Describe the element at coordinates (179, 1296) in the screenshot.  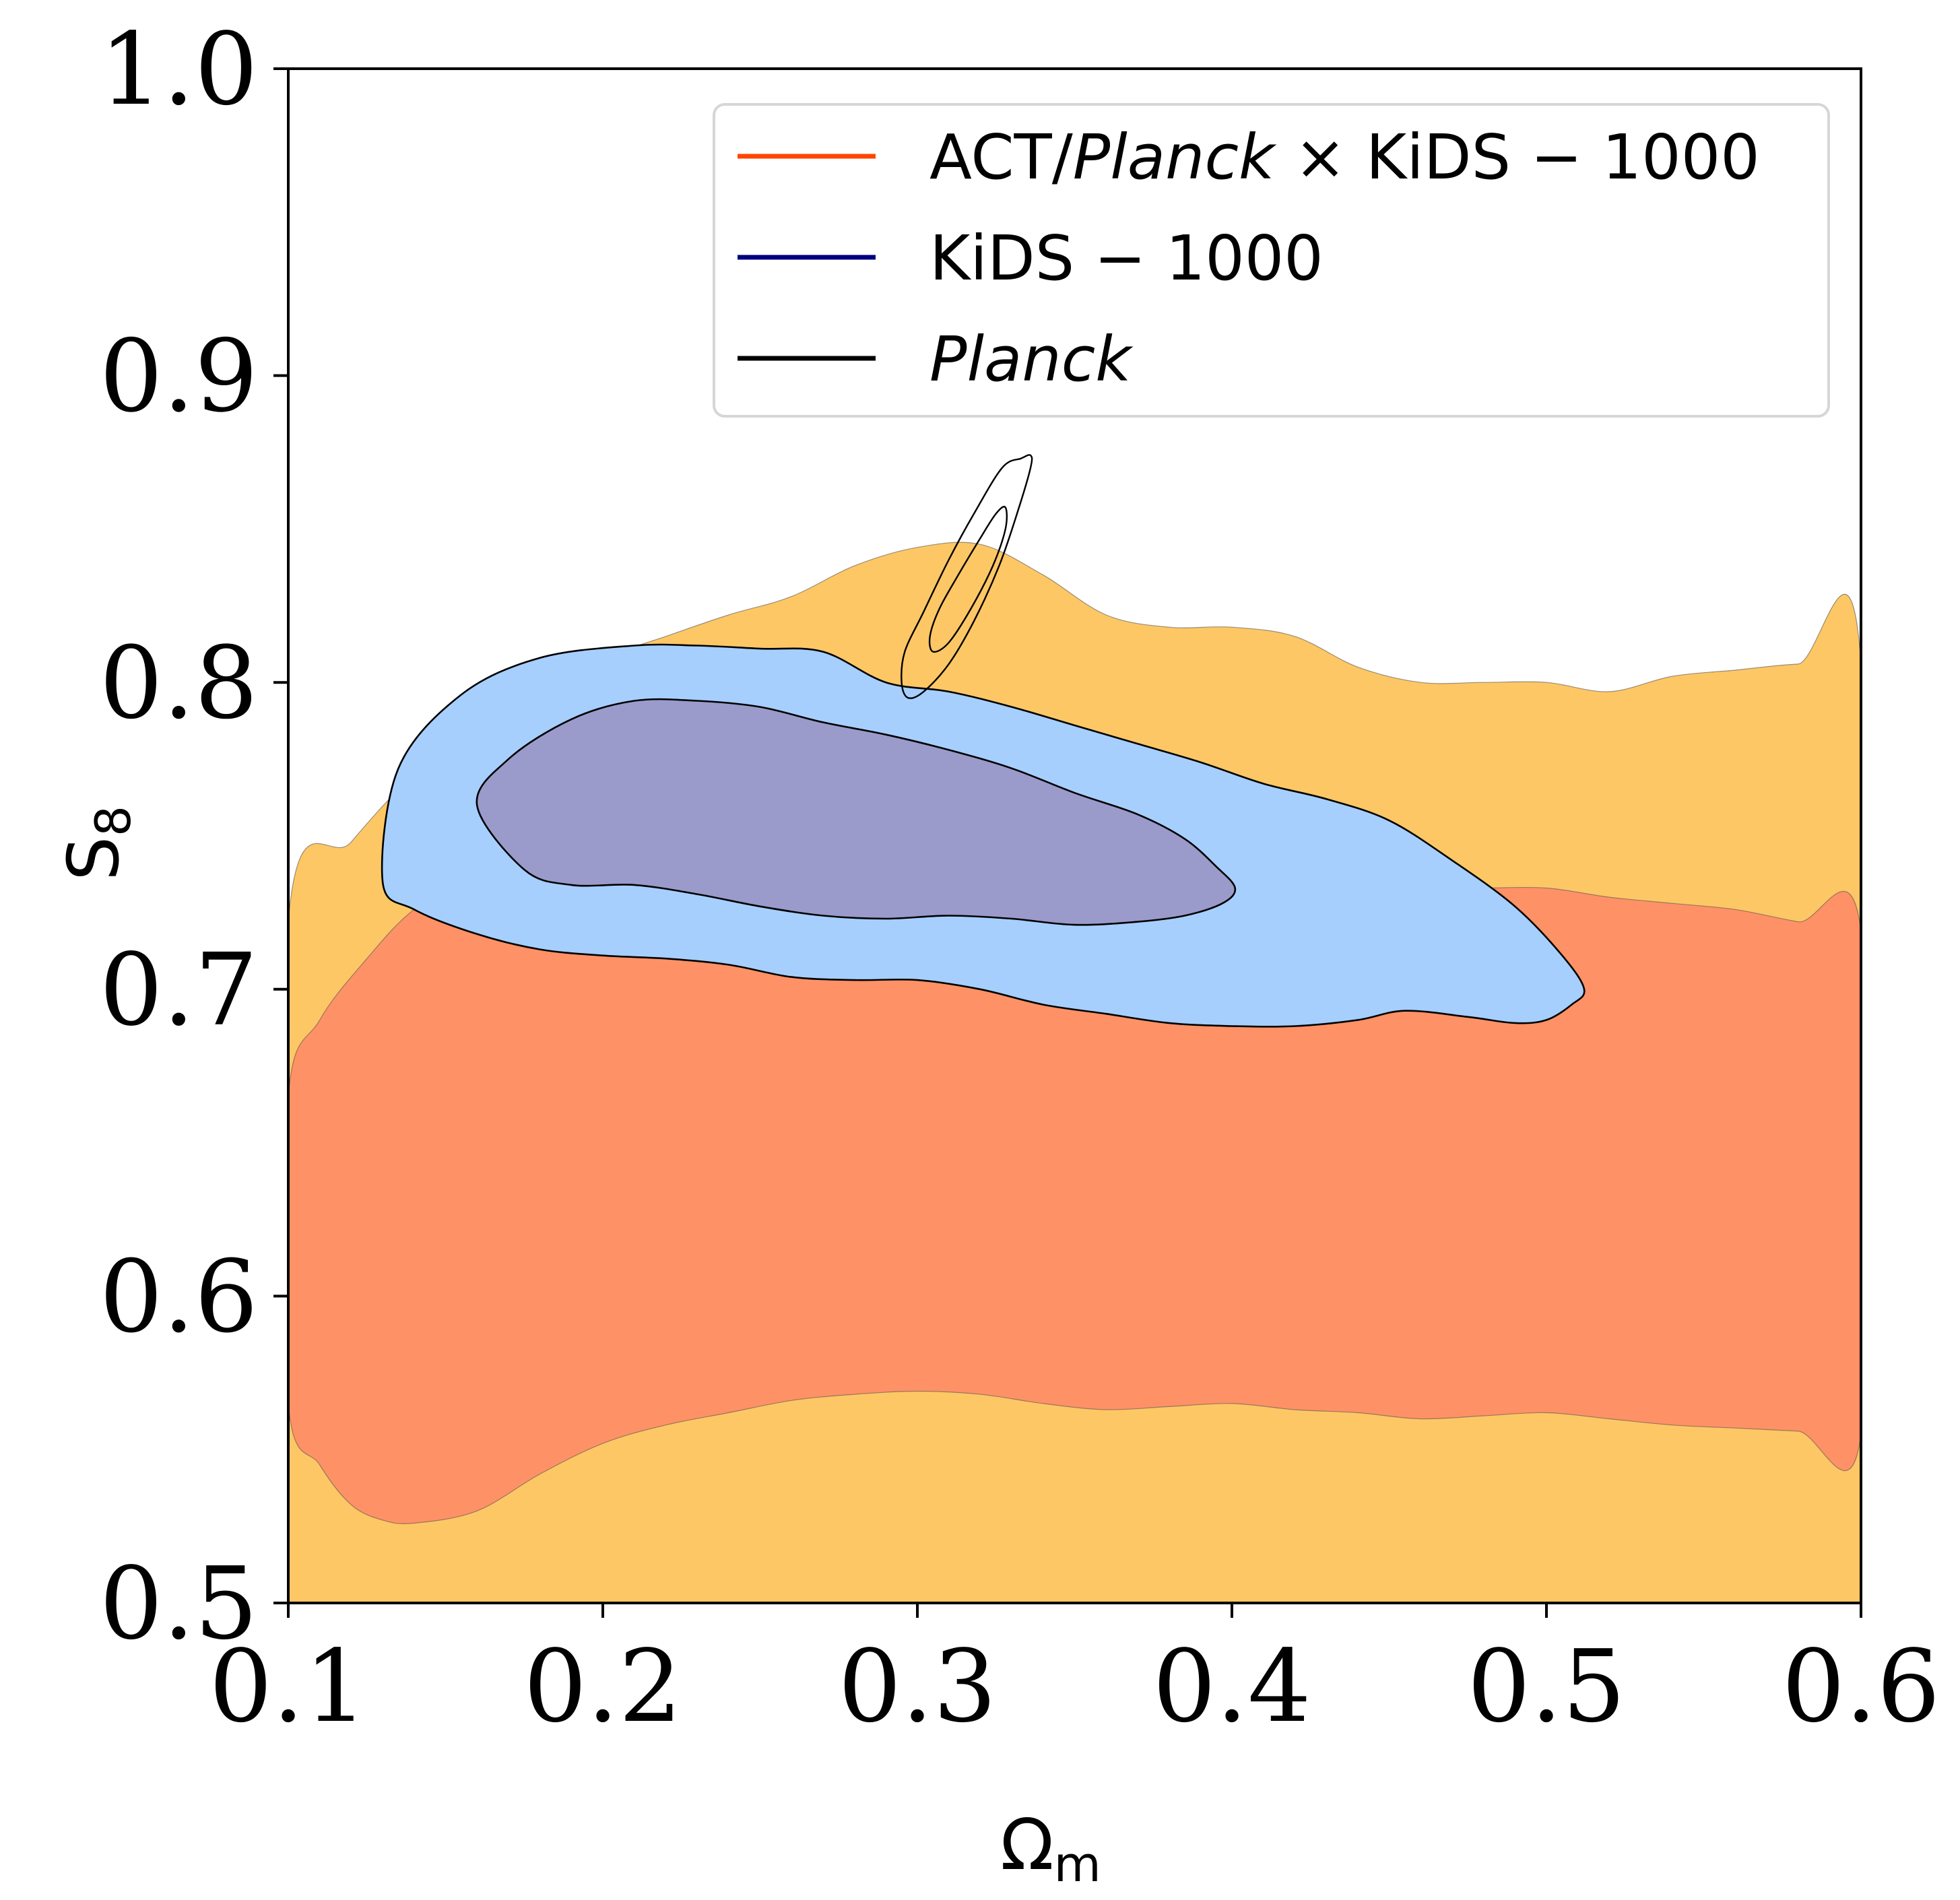
I see `y-tick-label: 0.6` at that location.